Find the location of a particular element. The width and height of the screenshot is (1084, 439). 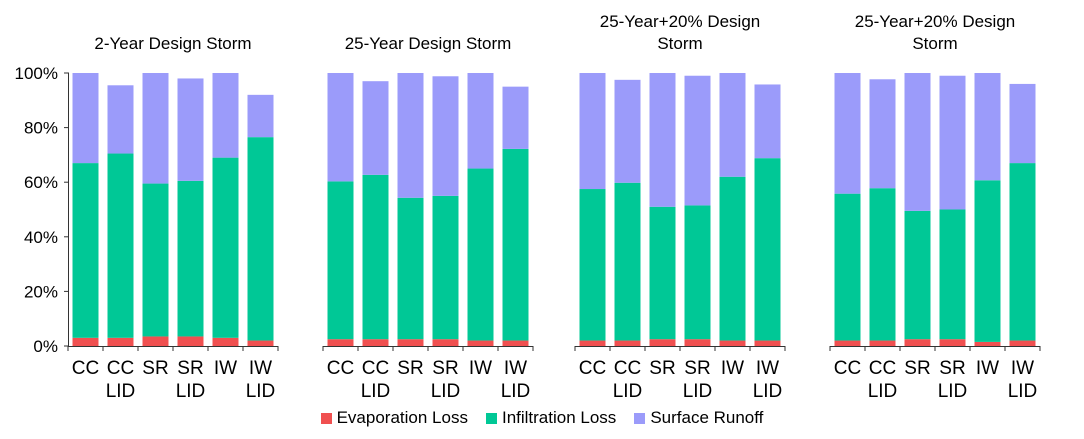

y-tick-label: 60% is located at coordinates (41, 182).